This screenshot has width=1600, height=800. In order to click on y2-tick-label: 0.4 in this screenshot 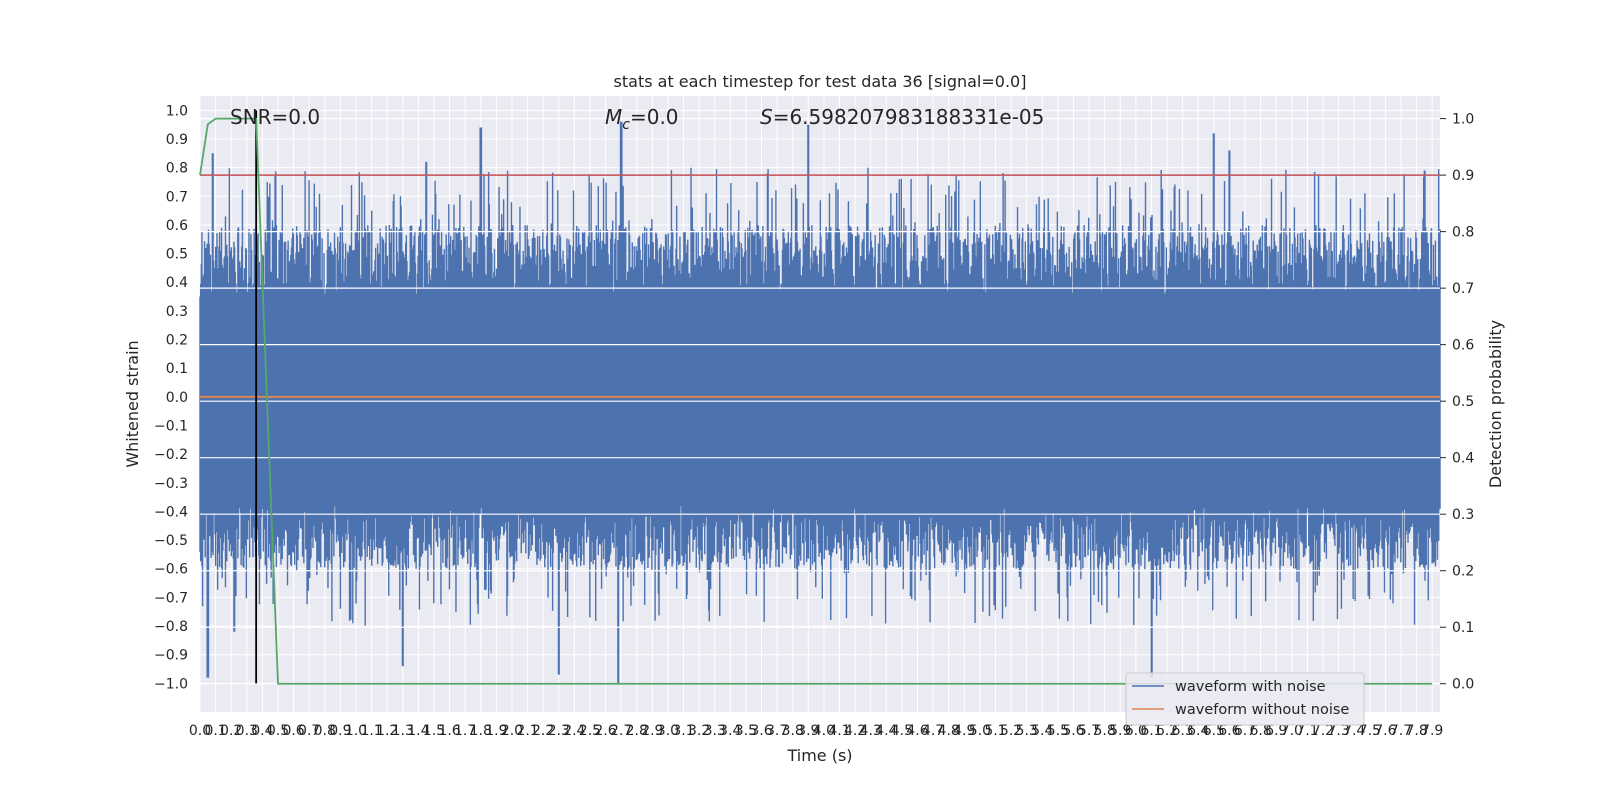, I will do `click(1463, 459)`.